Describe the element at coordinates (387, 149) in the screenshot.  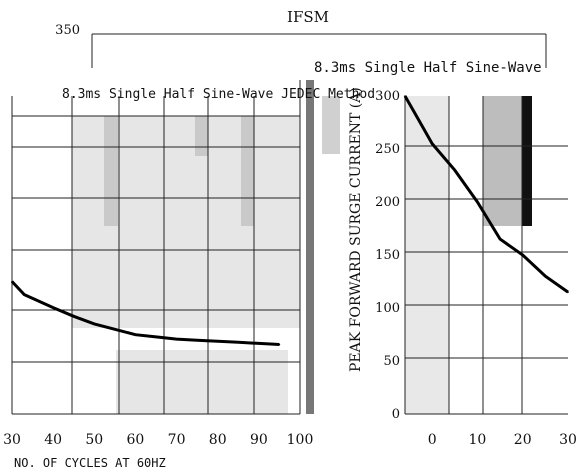
I see `right-y-tick-label: 250` at that location.